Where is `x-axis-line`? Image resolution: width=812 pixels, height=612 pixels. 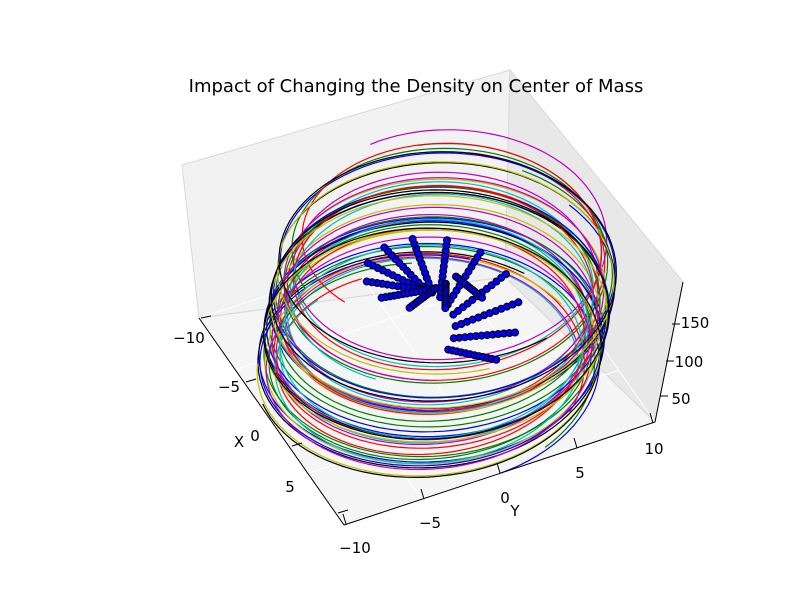 x-axis-line is located at coordinates (271, 421).